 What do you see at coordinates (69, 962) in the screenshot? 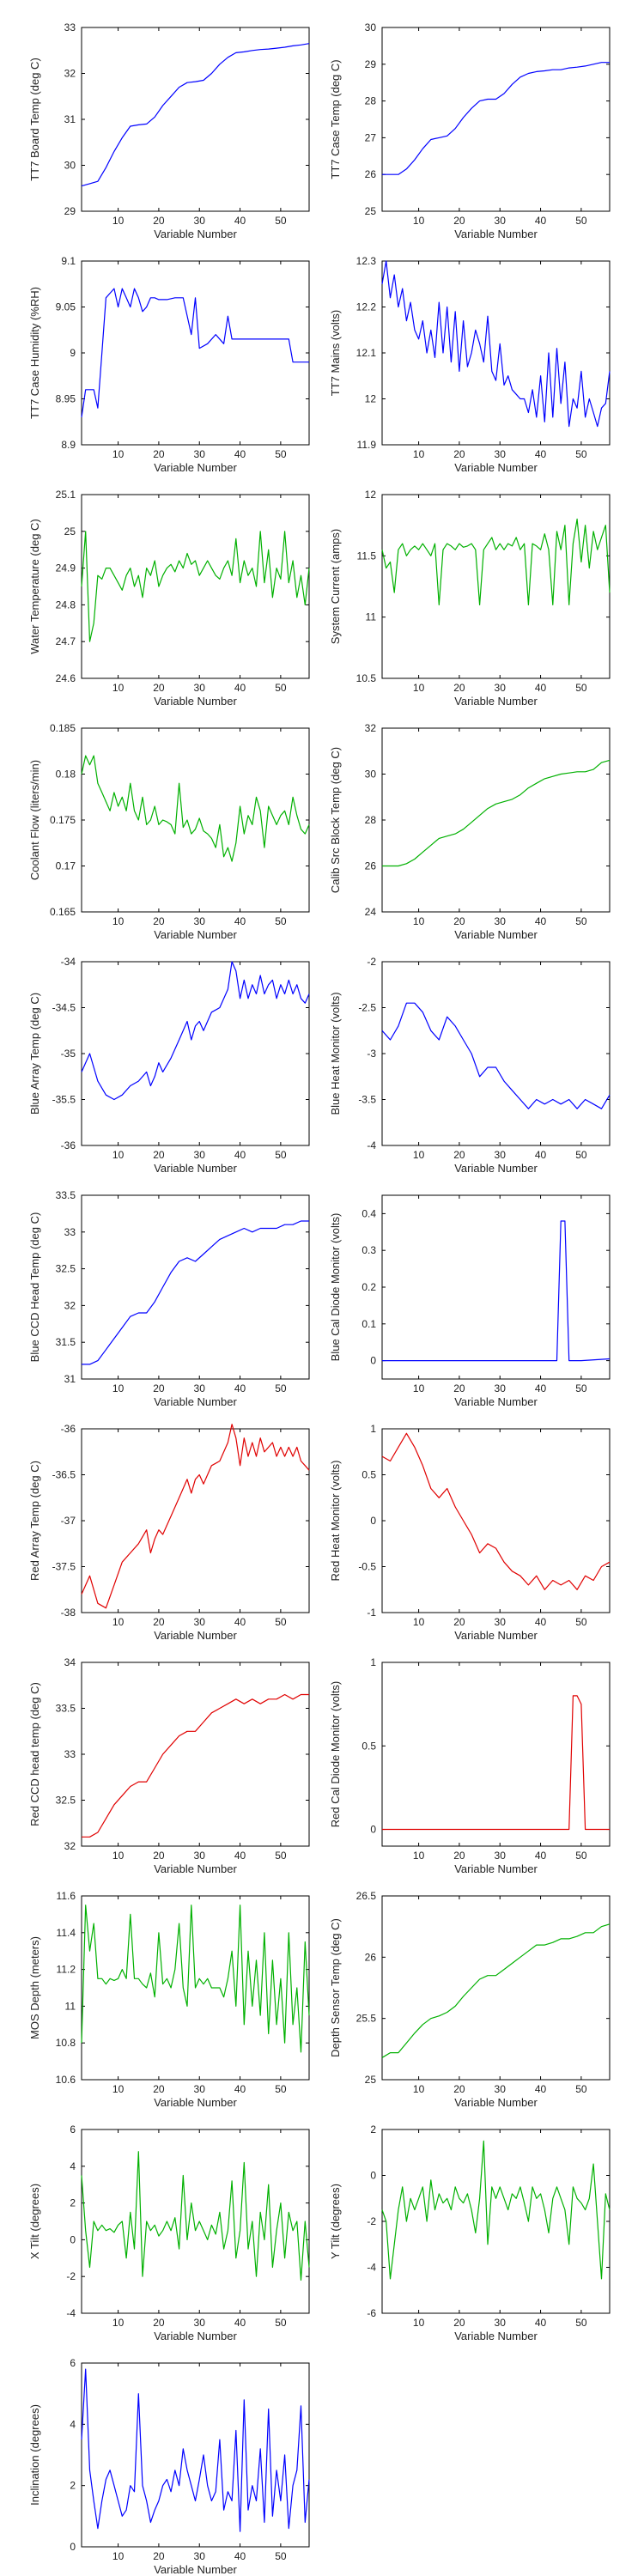
I see `y-tick-label: -34` at bounding box center [69, 962].